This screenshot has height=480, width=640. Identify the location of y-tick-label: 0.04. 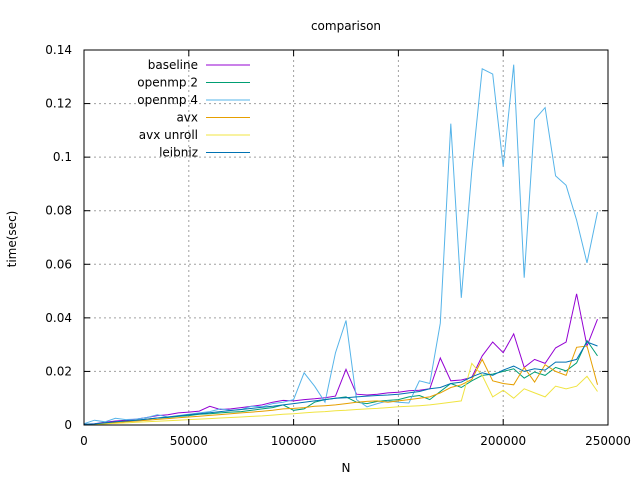
(58, 318).